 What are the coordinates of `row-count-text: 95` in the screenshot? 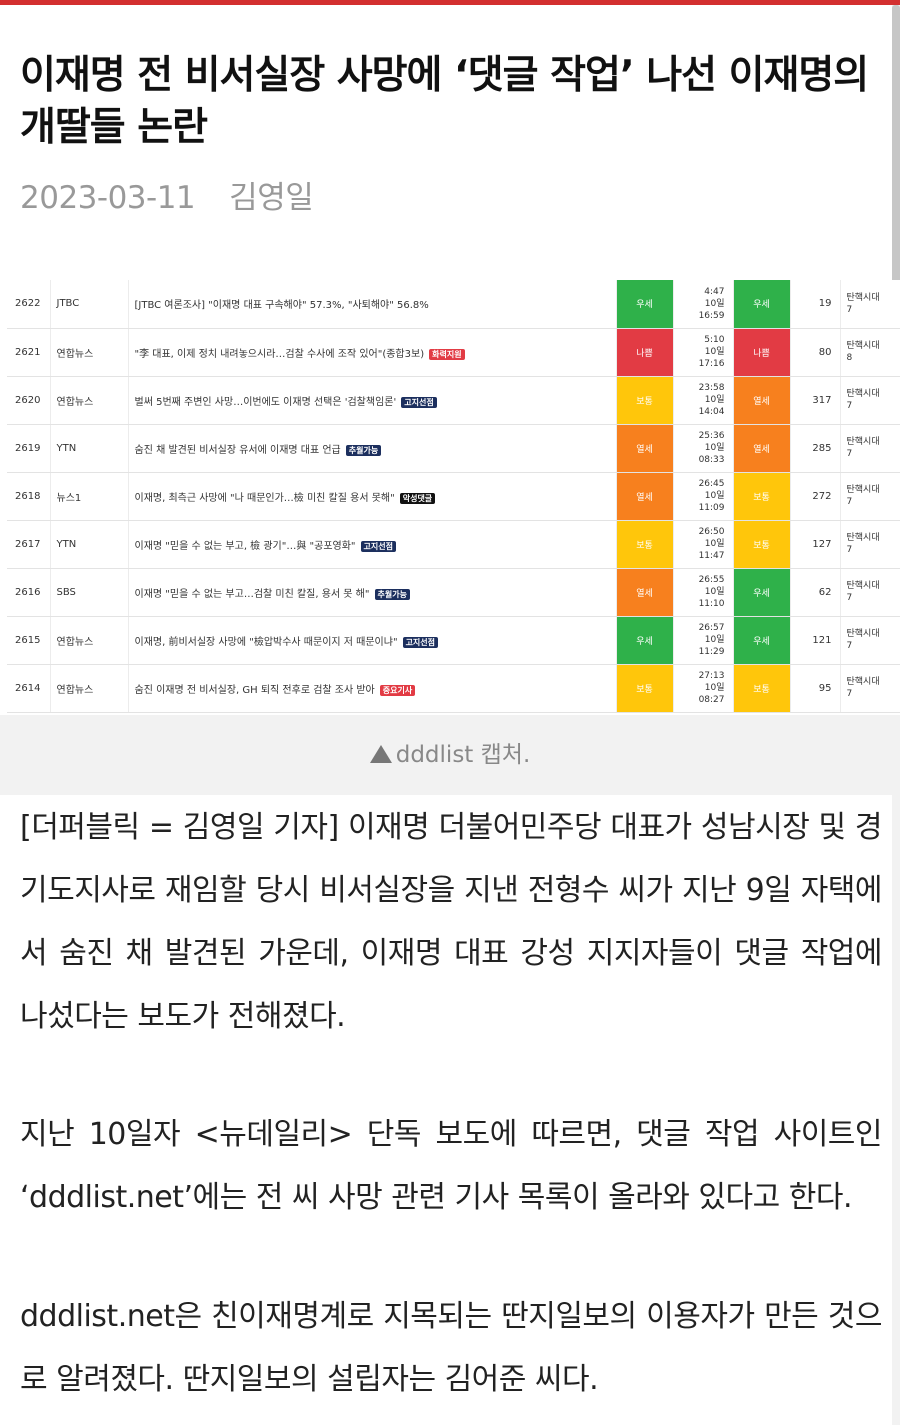 It's located at (825, 688).